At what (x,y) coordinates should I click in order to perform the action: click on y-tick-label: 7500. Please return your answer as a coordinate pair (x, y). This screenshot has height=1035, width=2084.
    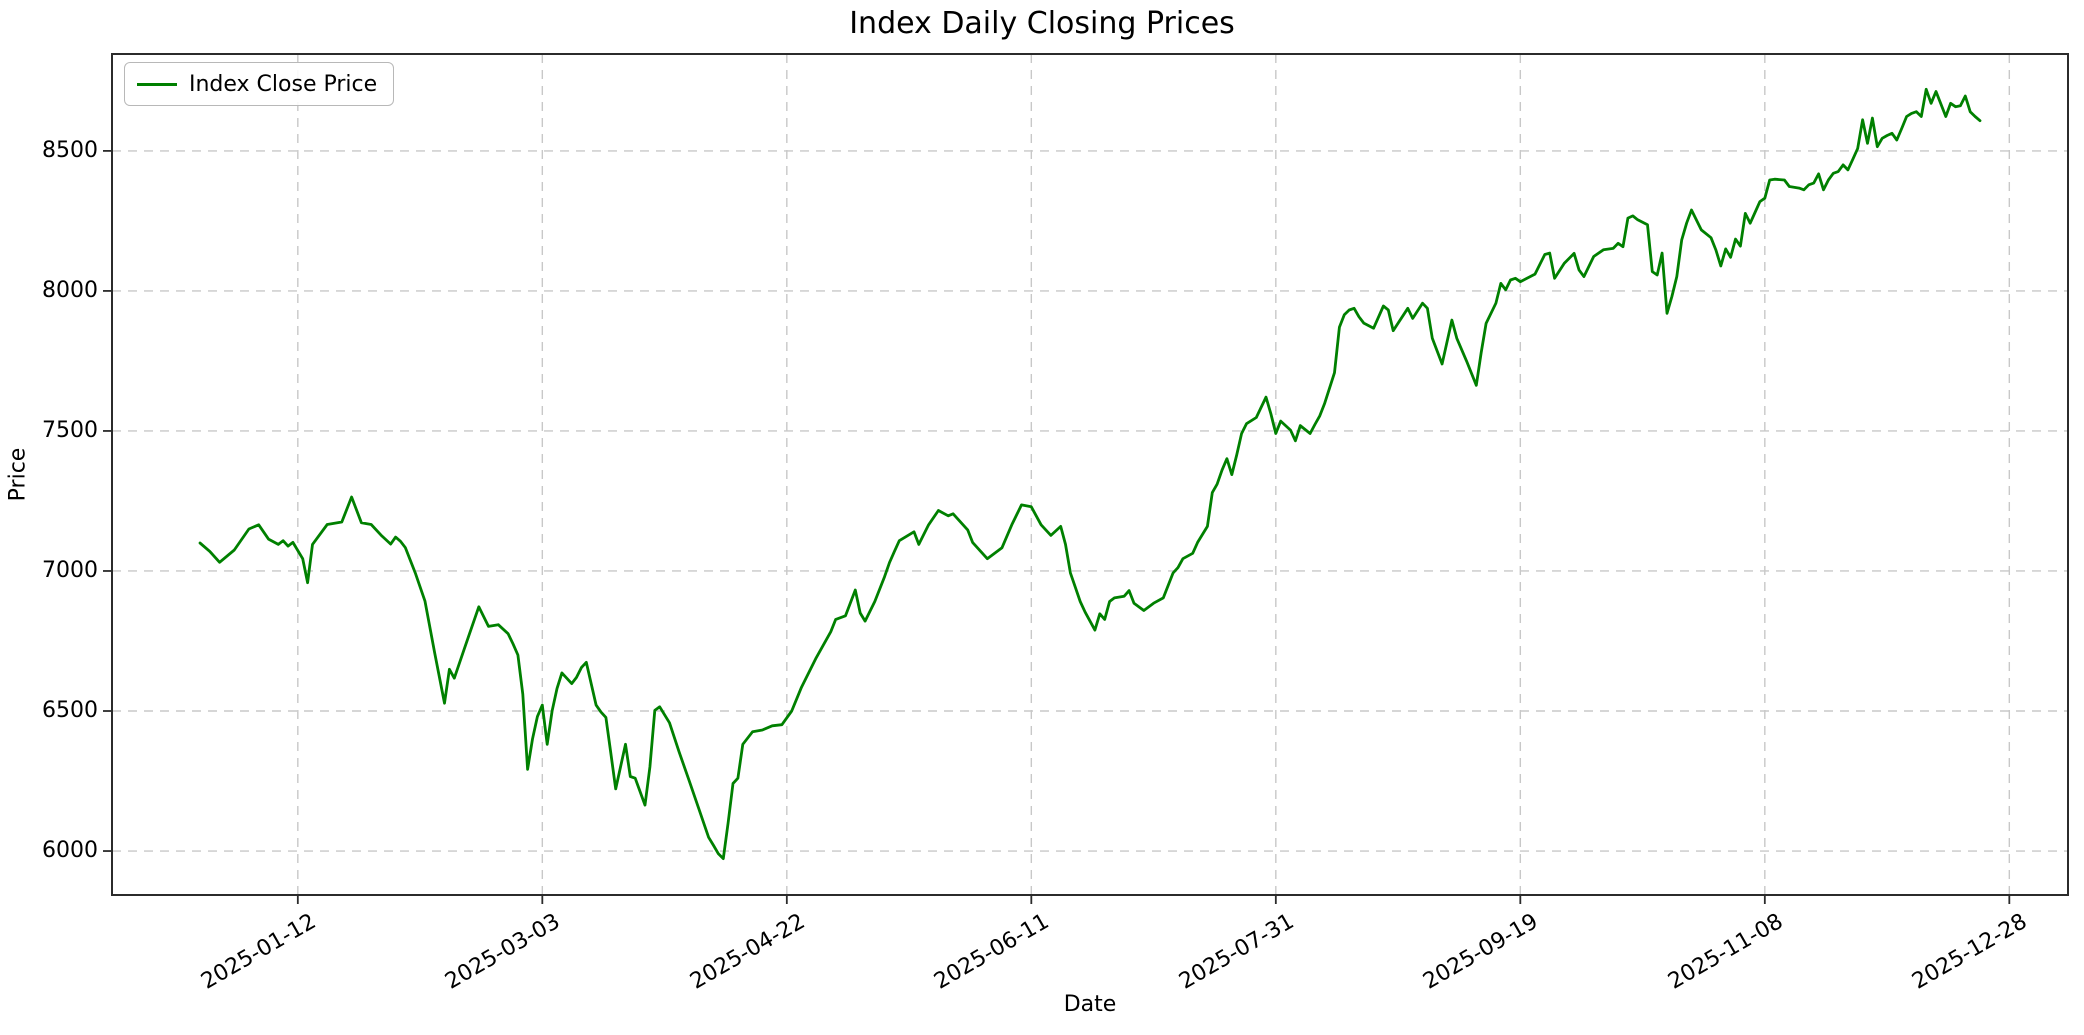
    Looking at the image, I should click on (70, 430).